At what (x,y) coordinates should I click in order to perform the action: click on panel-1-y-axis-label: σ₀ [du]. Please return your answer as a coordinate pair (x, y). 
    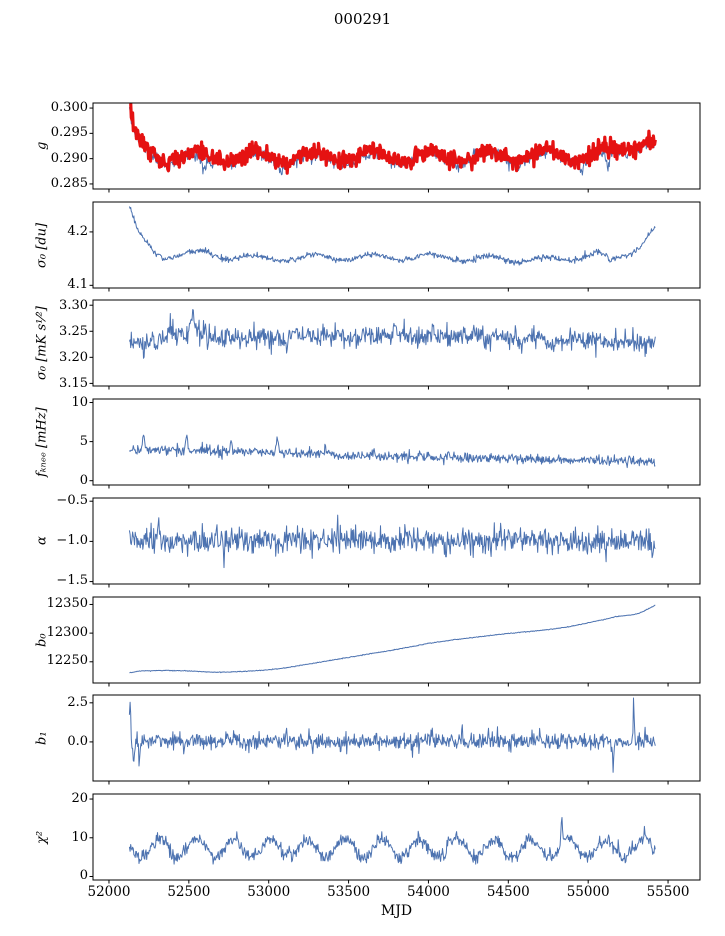
    Looking at the image, I should click on (42, 245).